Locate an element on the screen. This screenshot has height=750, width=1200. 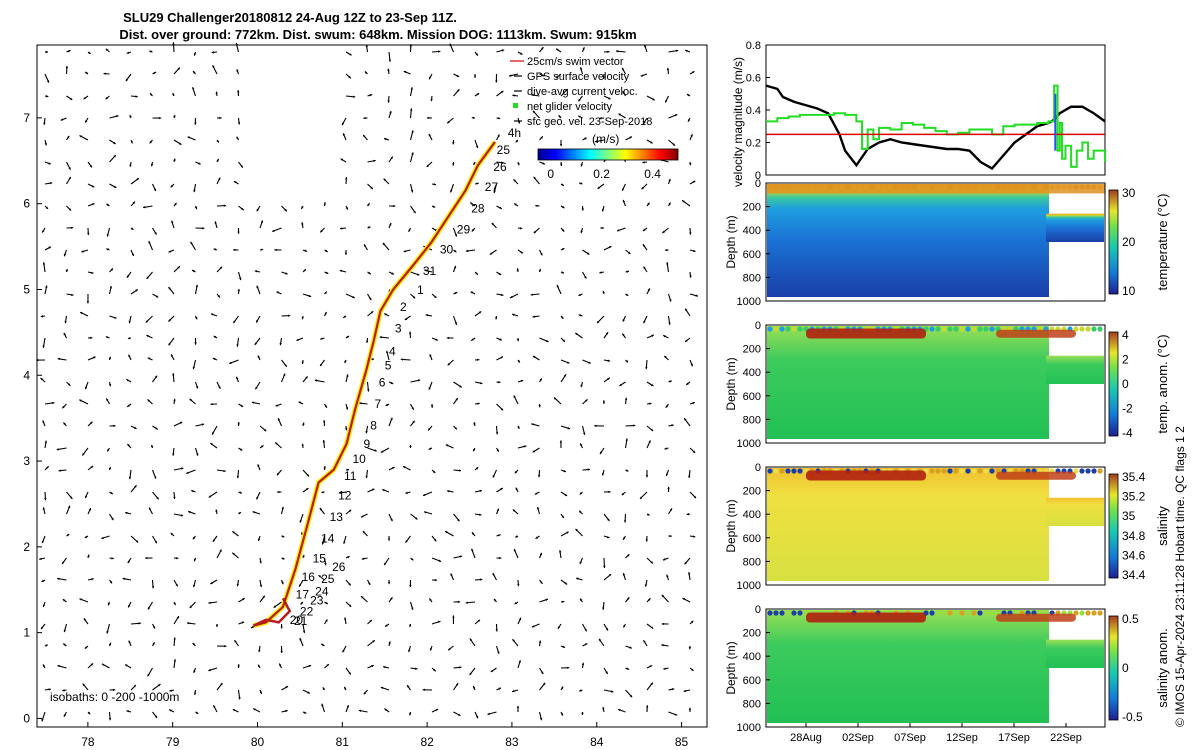
section-colorbar-label: temperature (°C) is located at coordinates (1162, 242).